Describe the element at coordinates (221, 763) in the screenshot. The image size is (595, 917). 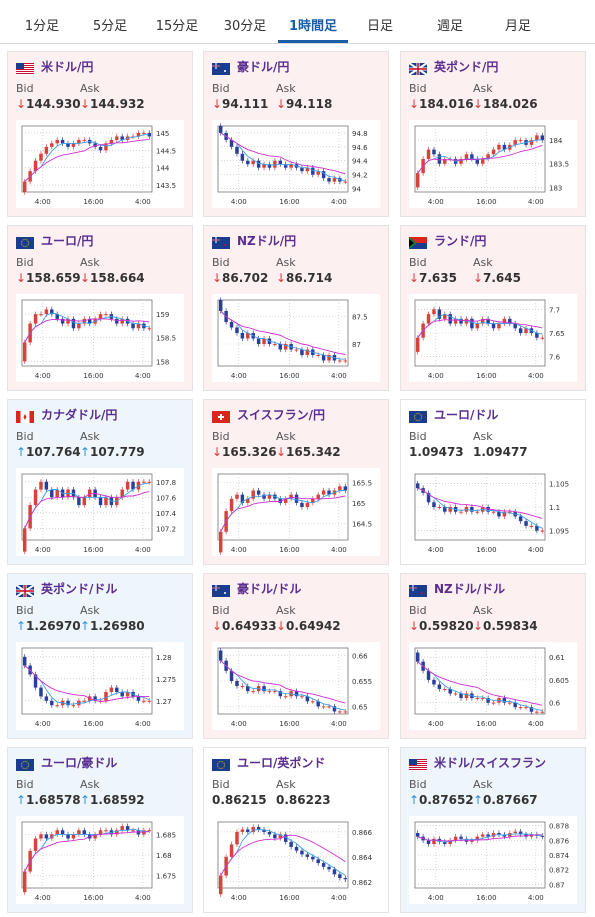
I see `flag-eu-icon` at that location.